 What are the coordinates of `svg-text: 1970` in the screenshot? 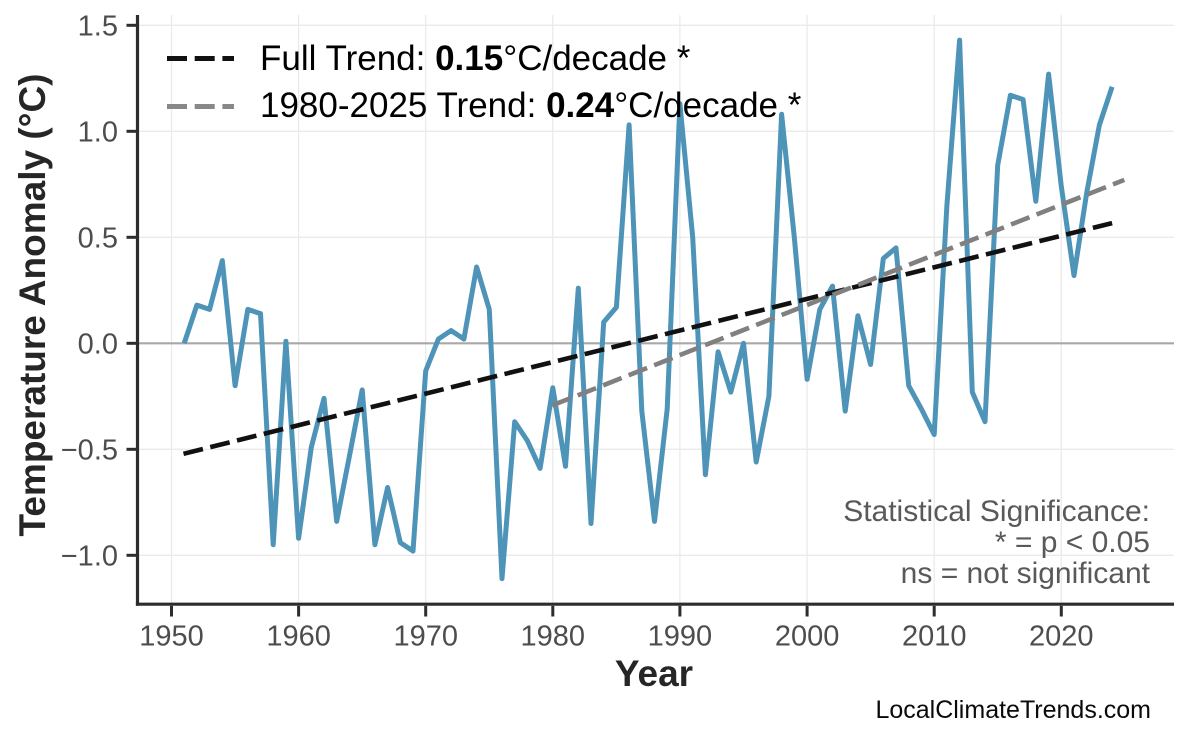 It's located at (425, 637).